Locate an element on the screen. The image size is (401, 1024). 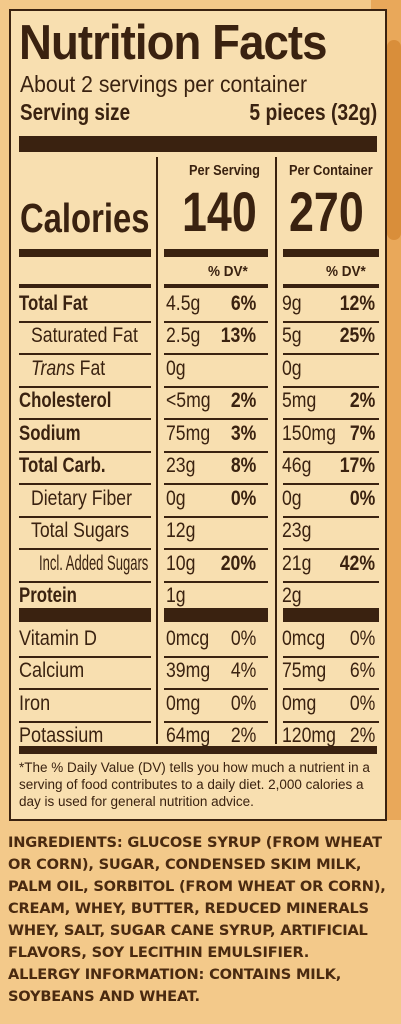
nutrient-name: Trans Fat is located at coordinates (75, 369).